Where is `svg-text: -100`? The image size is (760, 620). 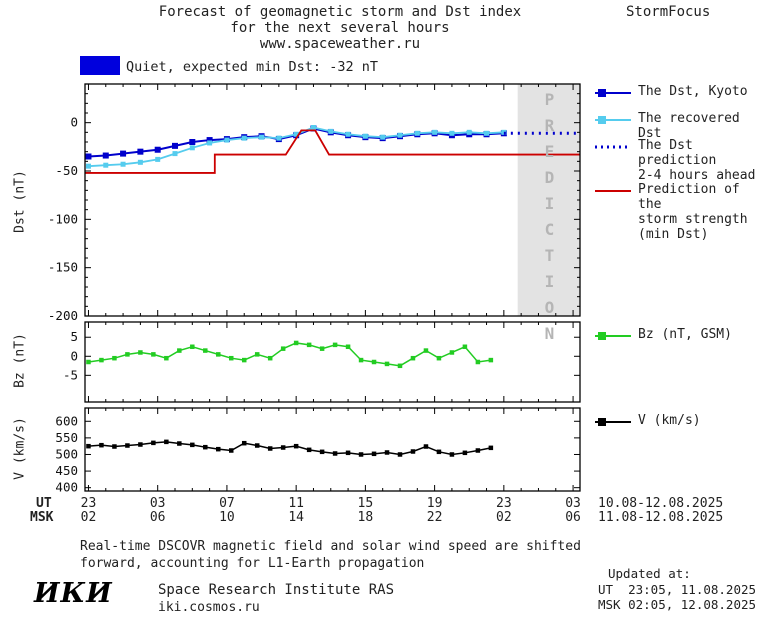
svg-text: -100 is located at coordinates (63, 218).